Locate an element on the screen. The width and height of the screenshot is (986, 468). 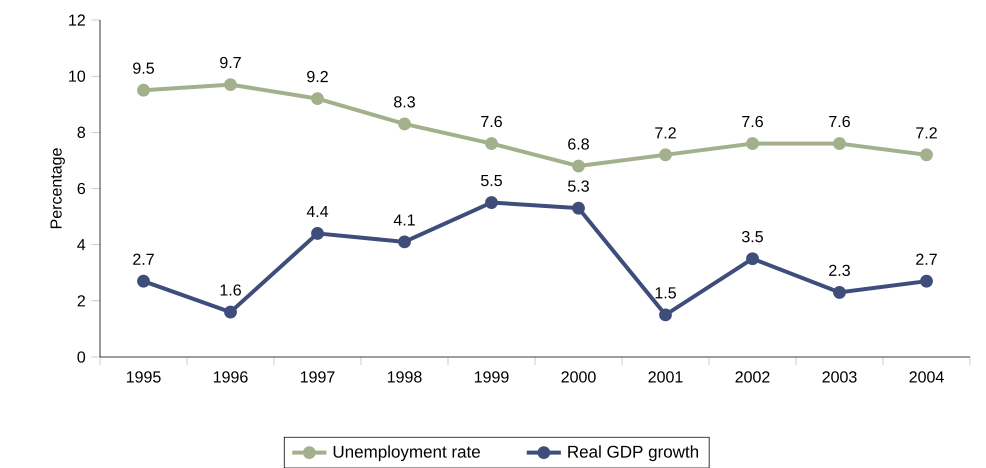
data-label: 1.5 is located at coordinates (666, 292).